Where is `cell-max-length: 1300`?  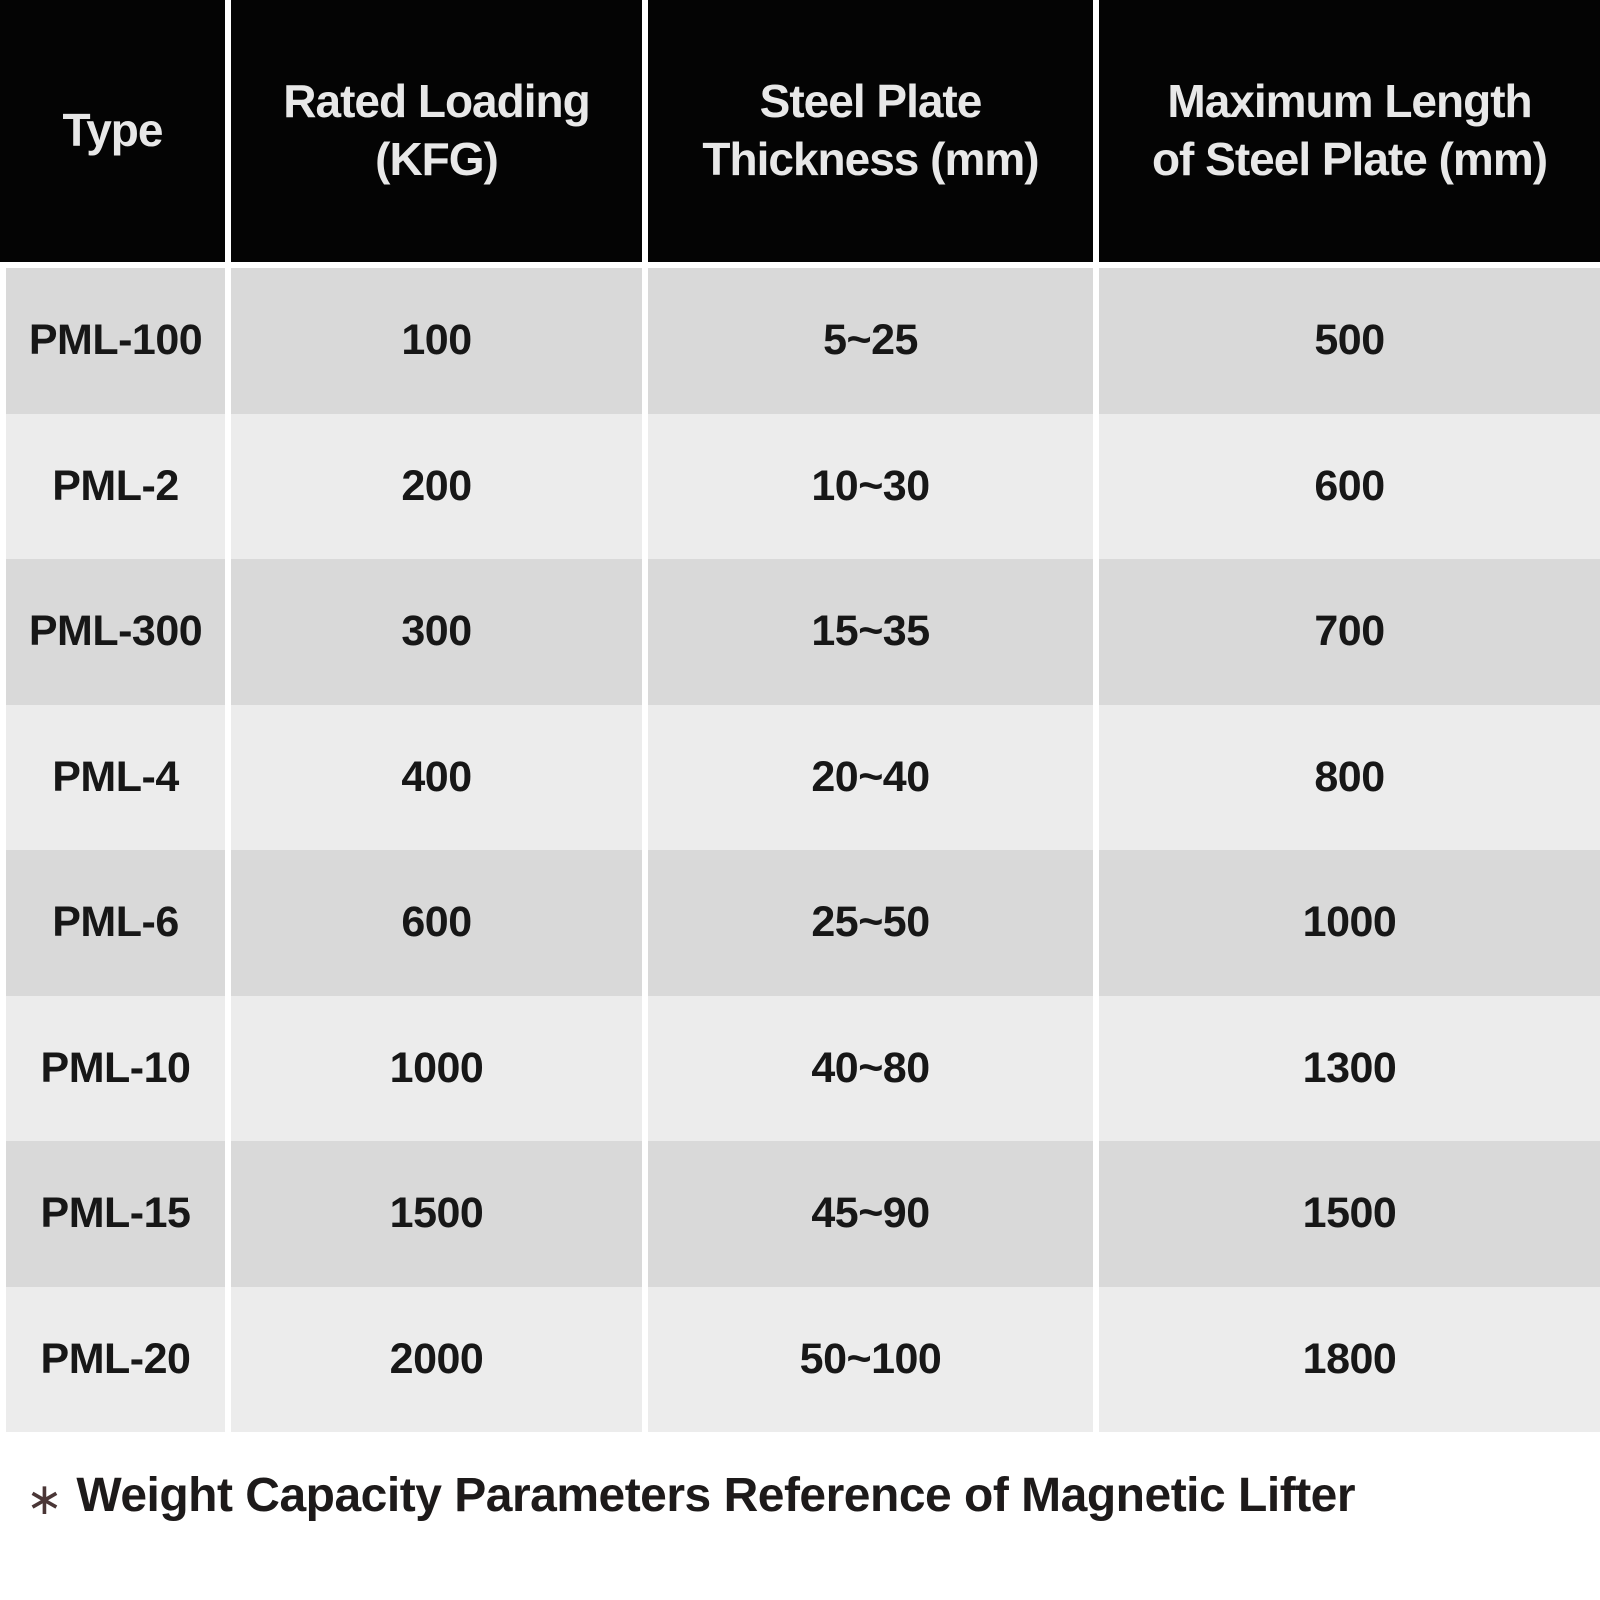 cell-max-length: 1300 is located at coordinates (1349, 1068).